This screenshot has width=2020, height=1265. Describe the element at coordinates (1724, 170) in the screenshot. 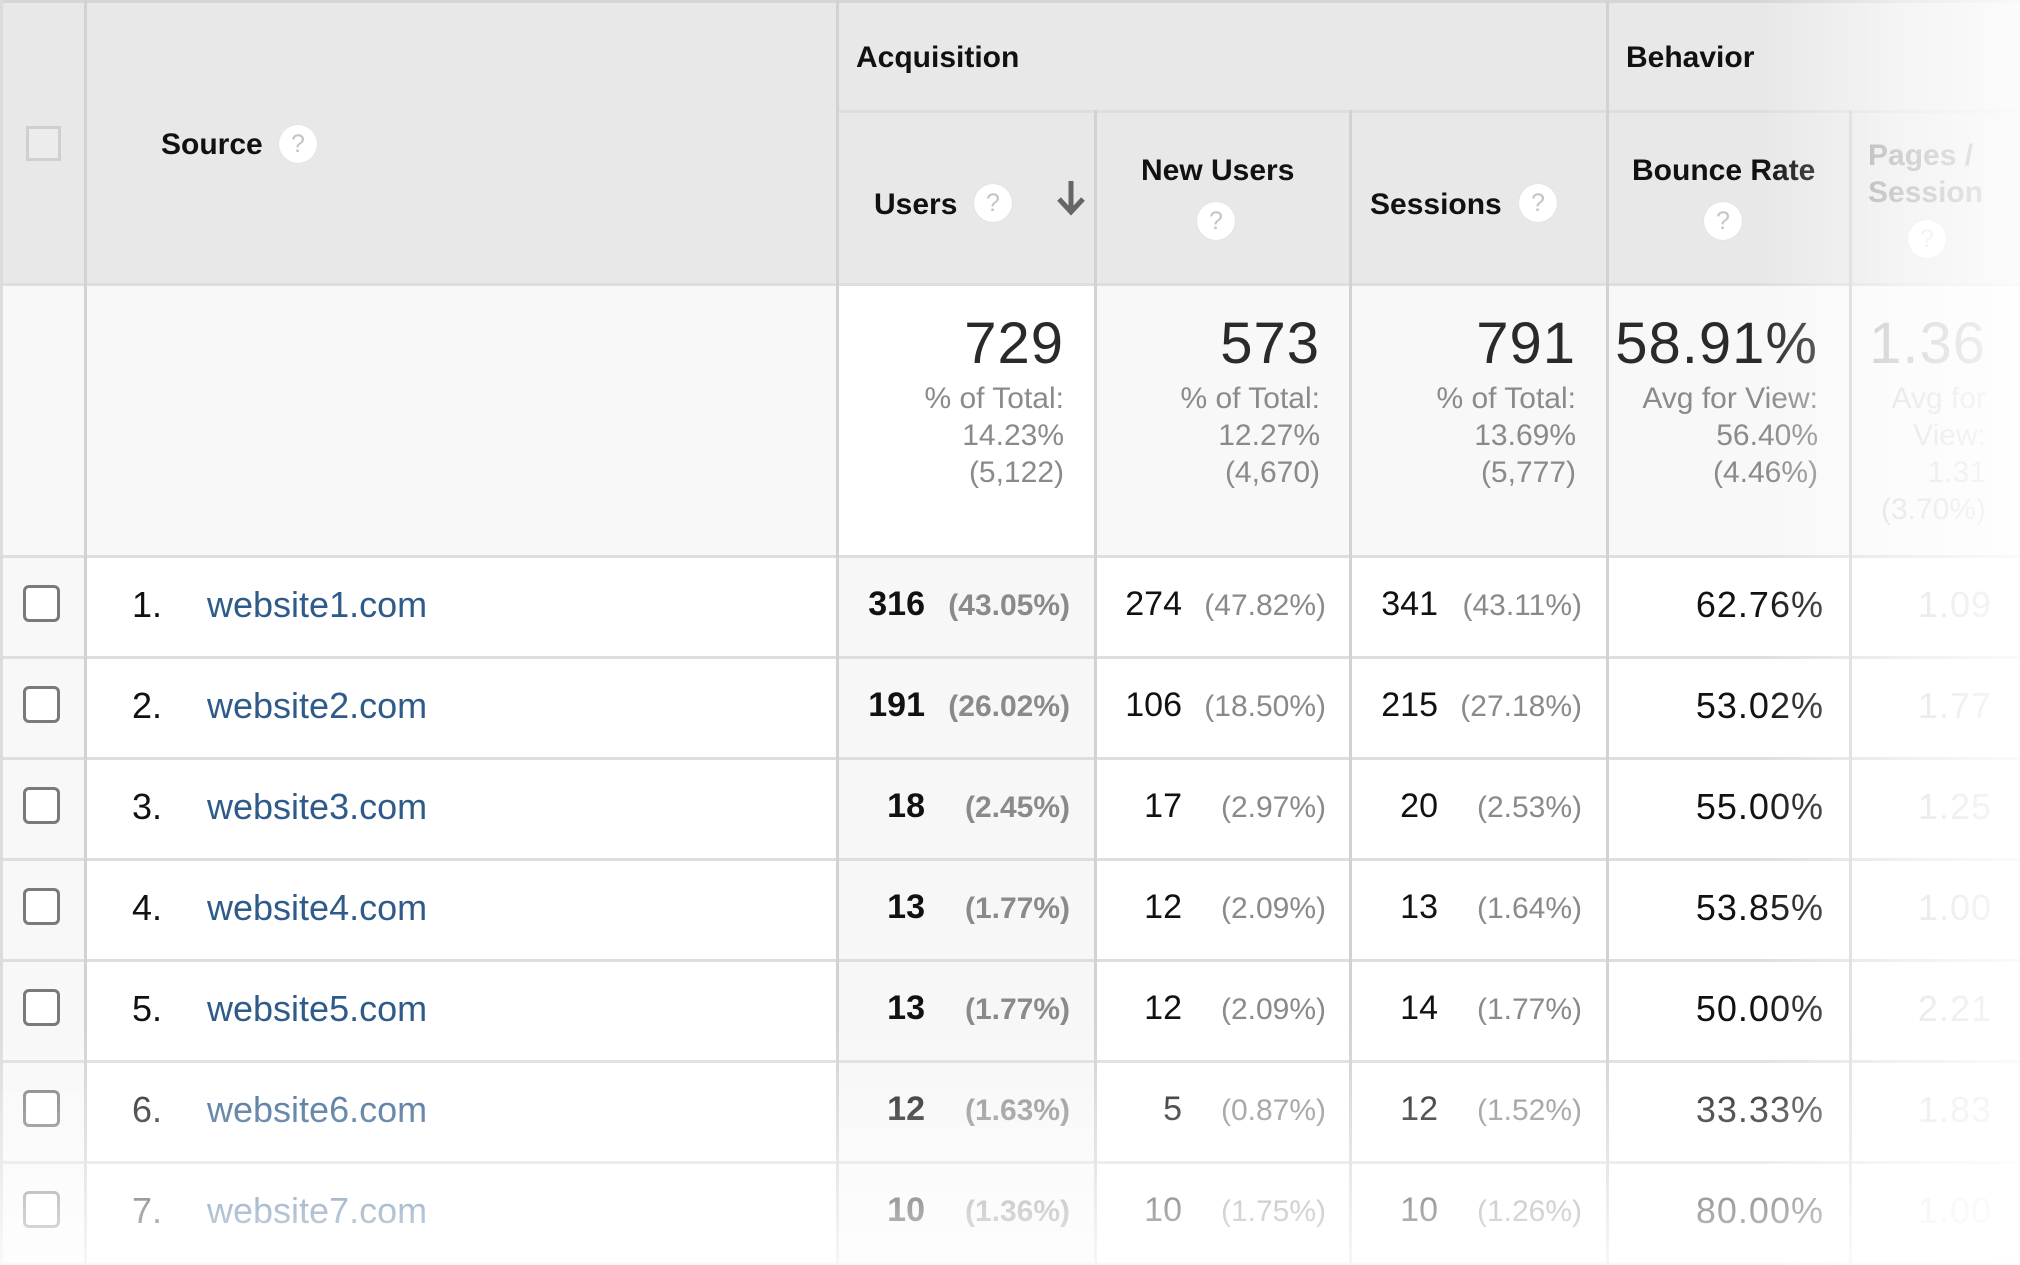

I see `bounce-rate-column-header: Bounce Rate` at that location.